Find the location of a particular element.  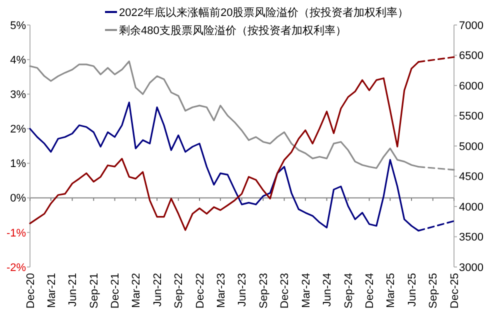

y2-tick-label: 3000 is located at coordinates (471, 268).